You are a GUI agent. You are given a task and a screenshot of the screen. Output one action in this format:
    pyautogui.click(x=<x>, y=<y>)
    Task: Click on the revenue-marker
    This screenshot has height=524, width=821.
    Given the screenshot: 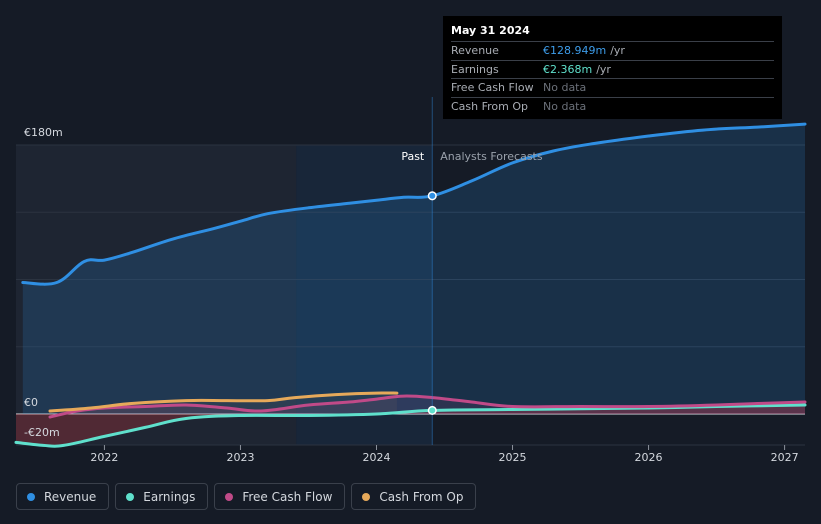 What is the action you would take?
    pyautogui.click(x=432, y=196)
    